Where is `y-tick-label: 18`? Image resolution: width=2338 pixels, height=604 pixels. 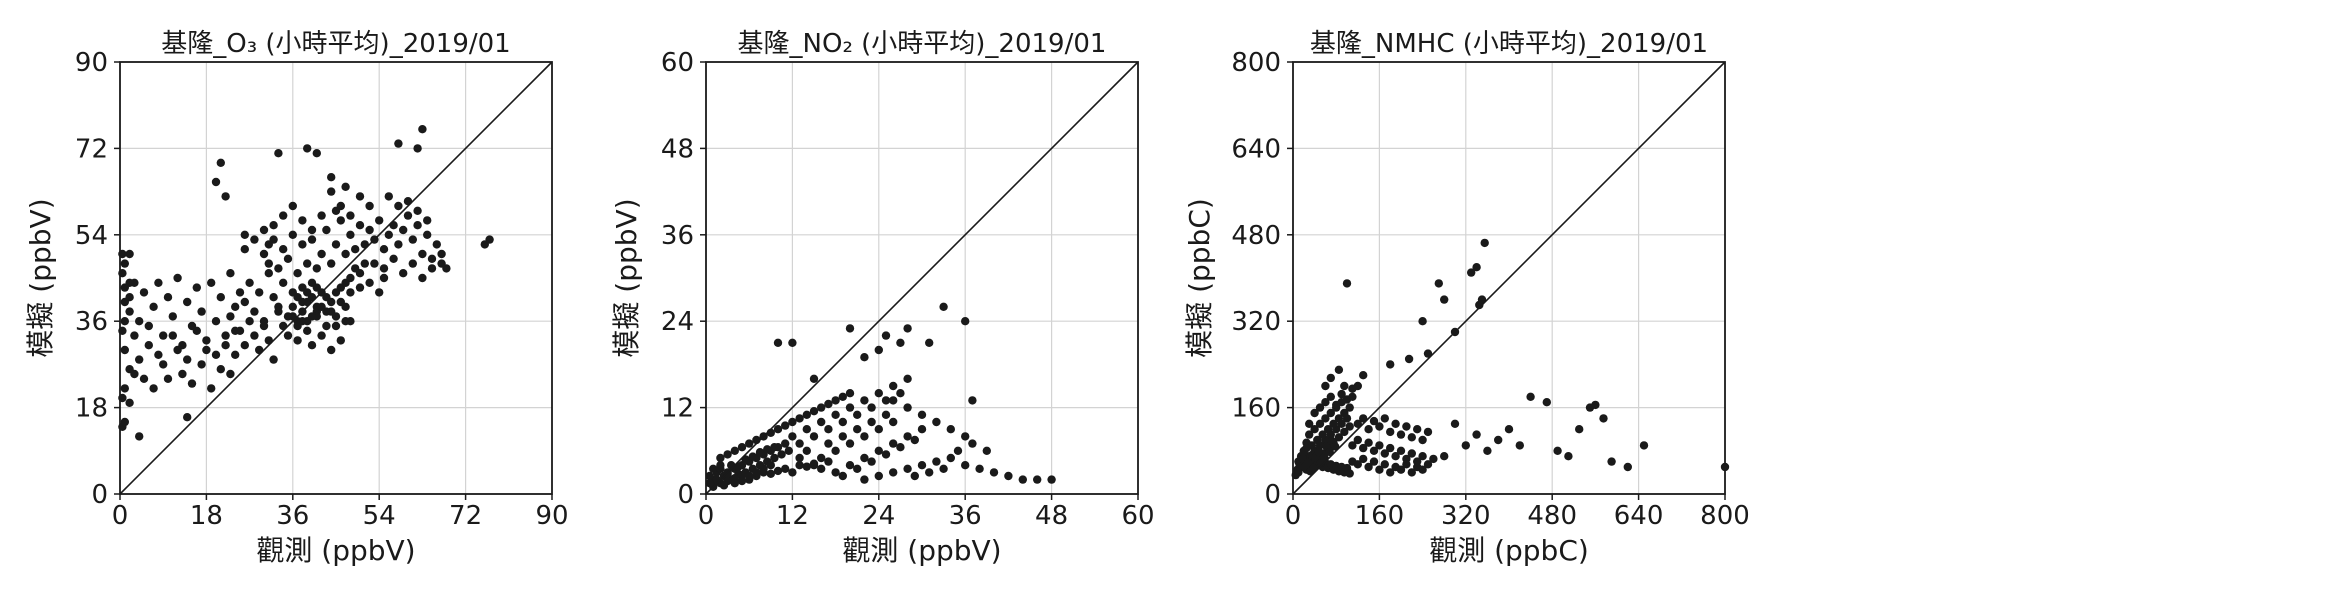
y-tick-label: 18 is located at coordinates (91, 409).